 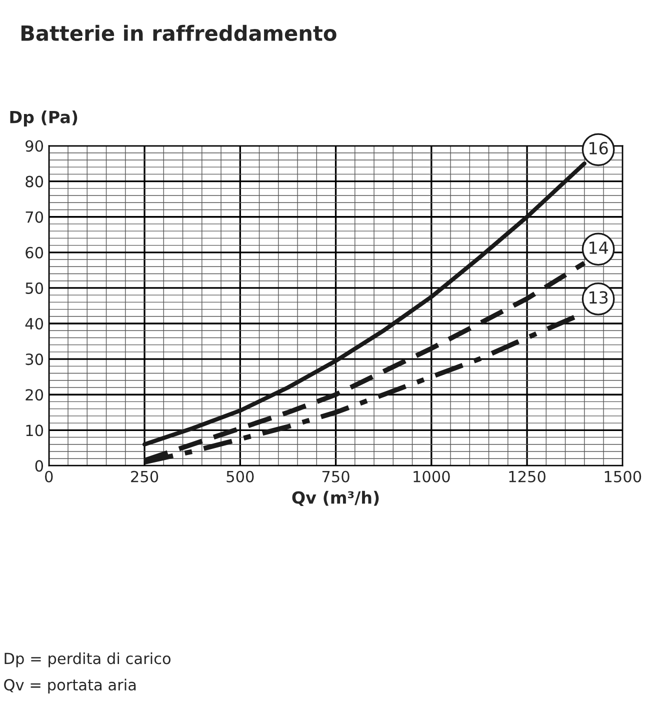 What do you see at coordinates (35, 146) in the screenshot?
I see `y-tick-label: 90` at bounding box center [35, 146].